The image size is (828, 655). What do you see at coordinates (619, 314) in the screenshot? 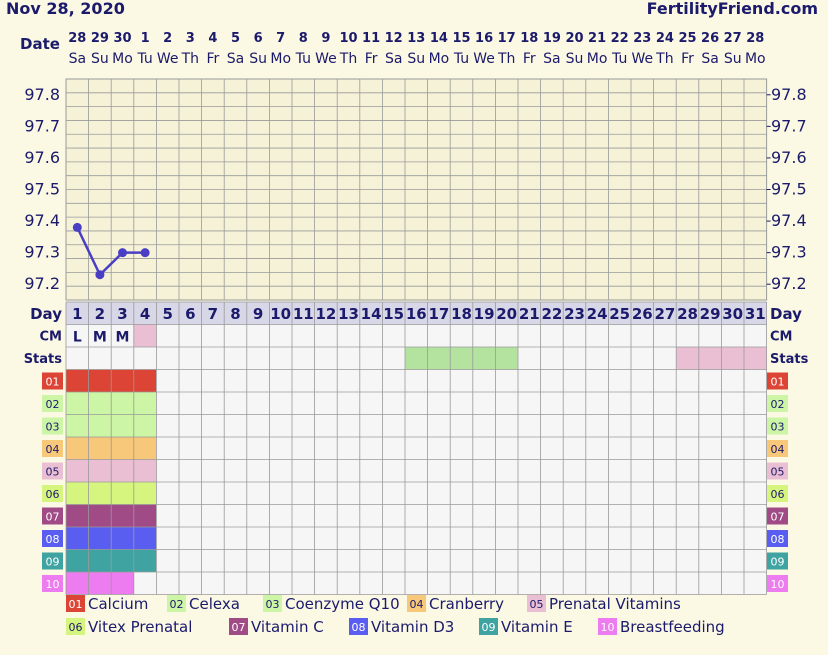
I see `day-number: 25` at bounding box center [619, 314].